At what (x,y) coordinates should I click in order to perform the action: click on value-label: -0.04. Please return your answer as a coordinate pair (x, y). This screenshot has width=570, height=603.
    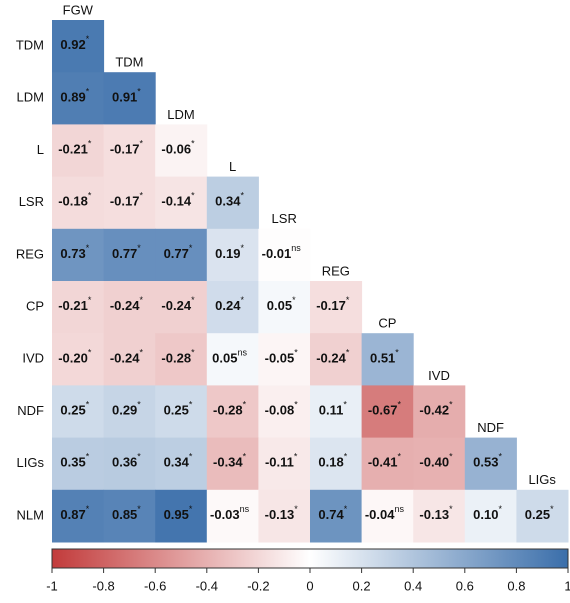
    Looking at the image, I should click on (380, 514).